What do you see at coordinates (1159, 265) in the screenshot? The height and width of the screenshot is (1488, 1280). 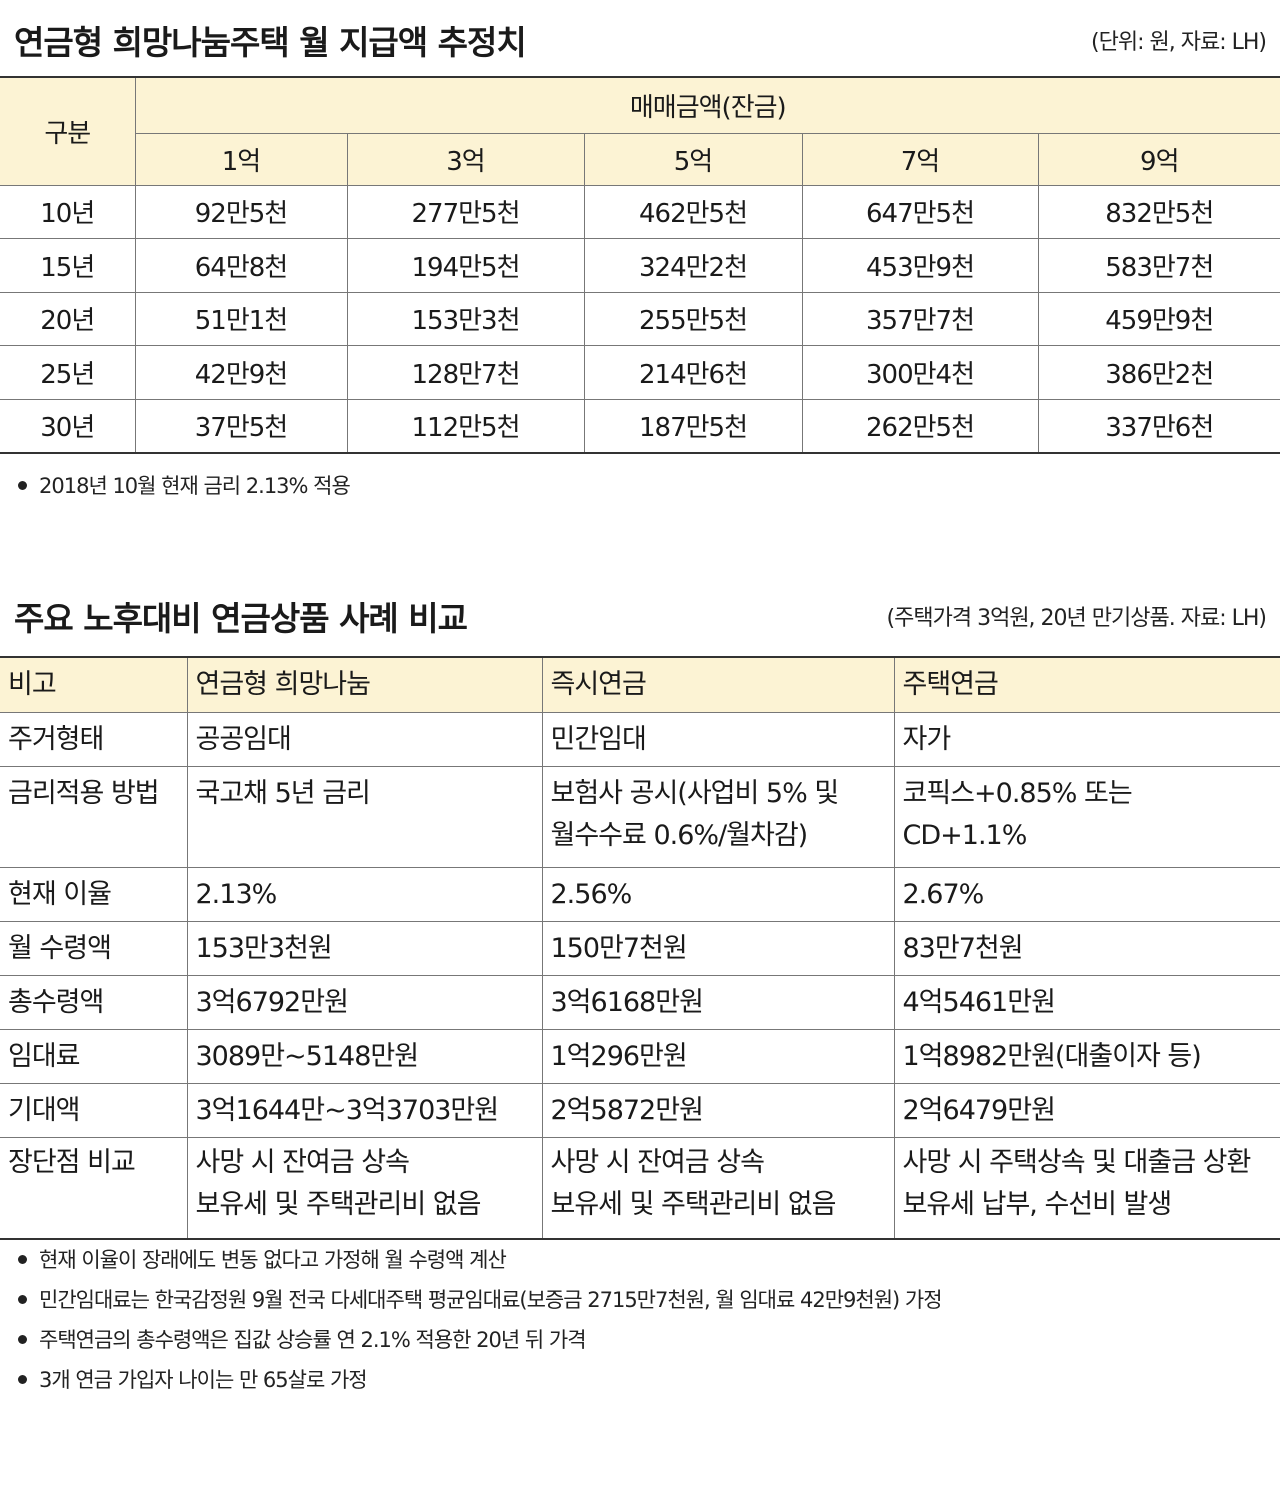 I see `table-cell: 583만7천` at bounding box center [1159, 265].